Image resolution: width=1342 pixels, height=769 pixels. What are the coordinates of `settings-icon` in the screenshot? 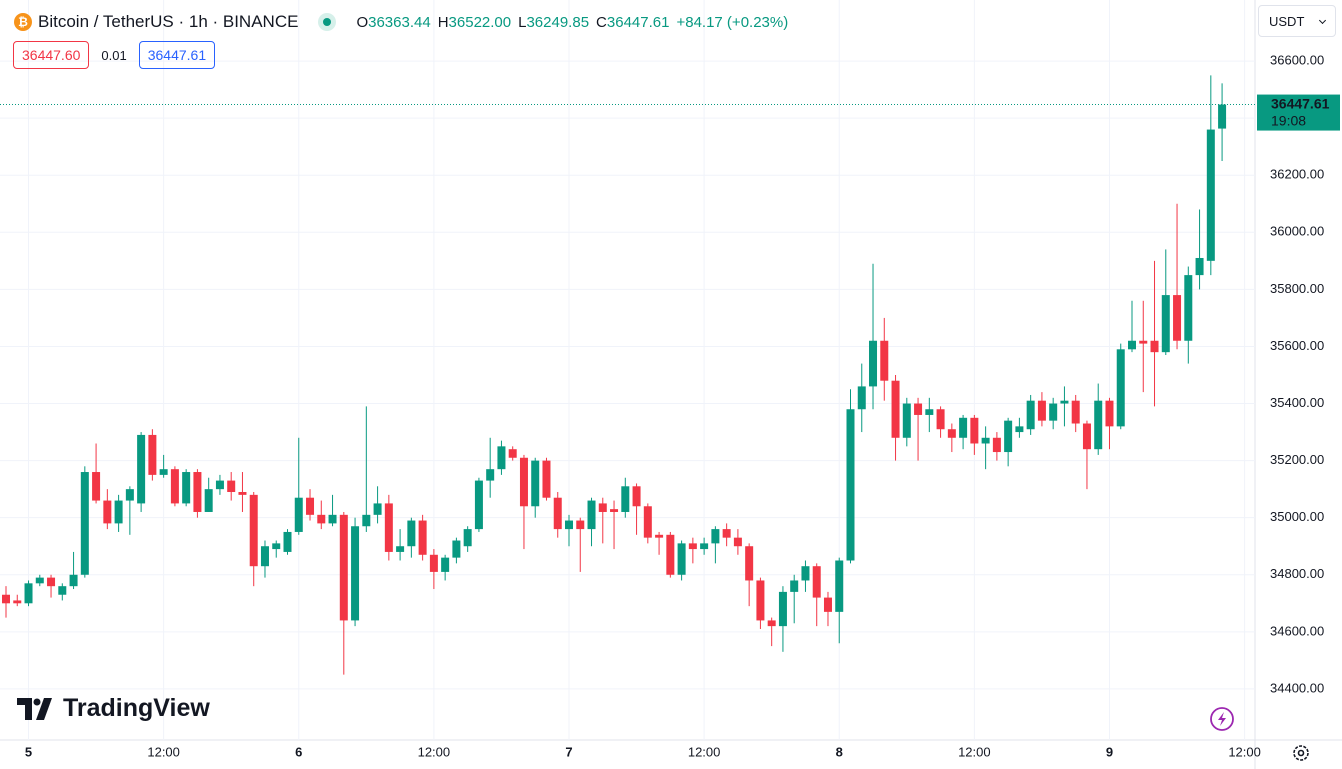 It's located at (1301, 753).